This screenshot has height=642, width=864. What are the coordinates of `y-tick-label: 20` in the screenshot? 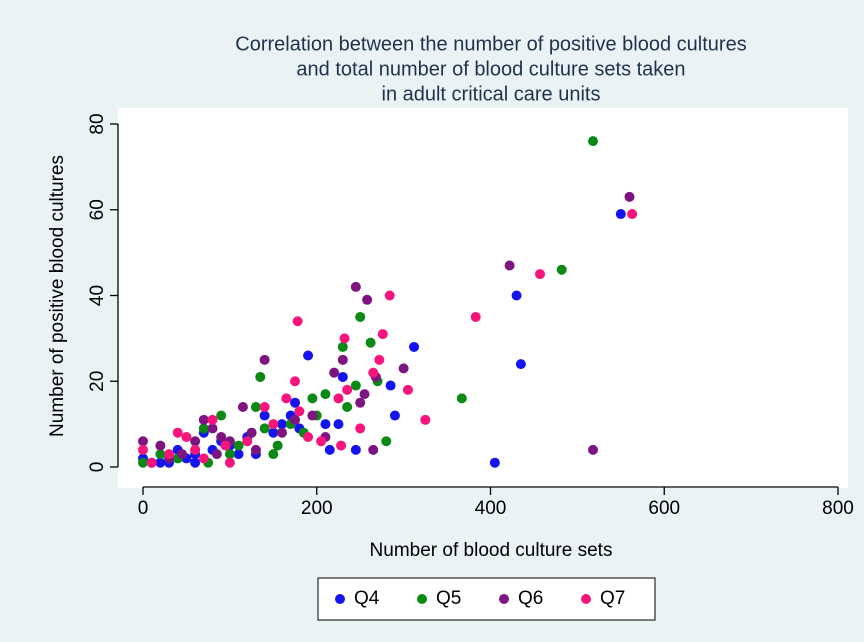 It's located at (97, 381).